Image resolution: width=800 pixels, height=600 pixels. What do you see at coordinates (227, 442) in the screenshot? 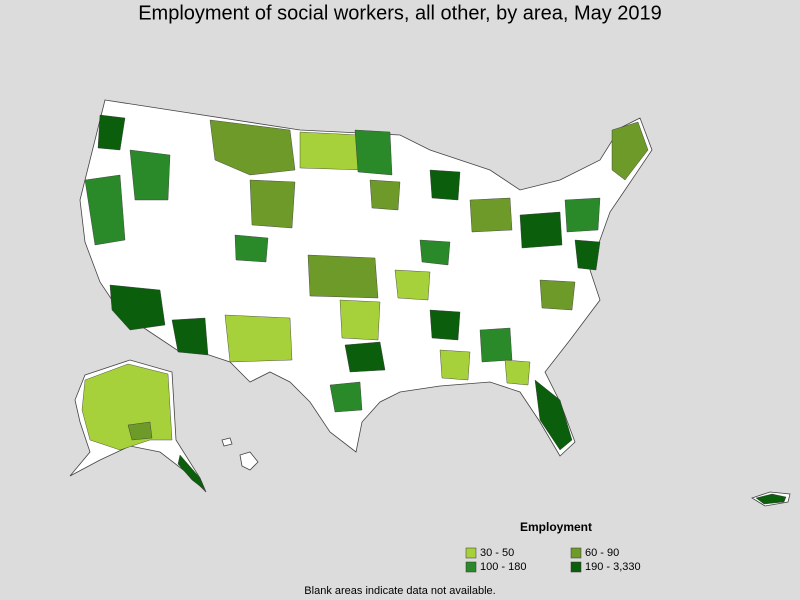
I see `hawaii-islands` at bounding box center [227, 442].